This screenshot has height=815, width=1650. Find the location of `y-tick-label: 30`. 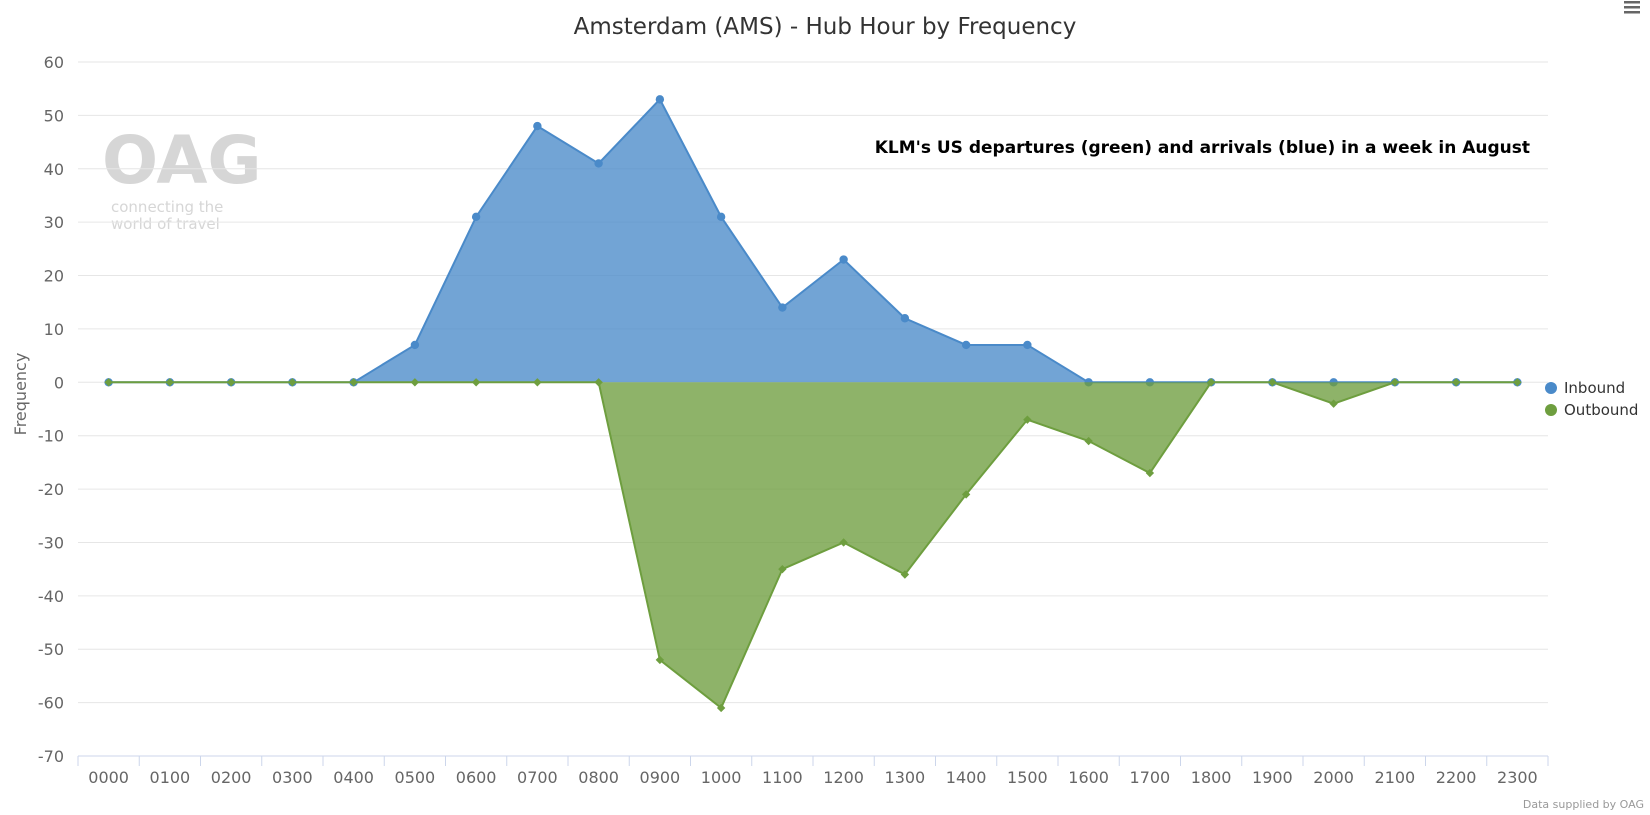

y-tick-label: 30 is located at coordinates (54, 222).